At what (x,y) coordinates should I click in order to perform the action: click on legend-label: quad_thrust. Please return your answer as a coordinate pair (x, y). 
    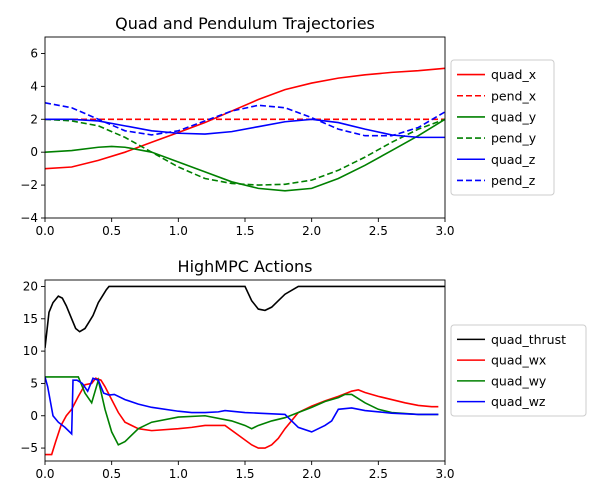
    Looking at the image, I should click on (528, 339).